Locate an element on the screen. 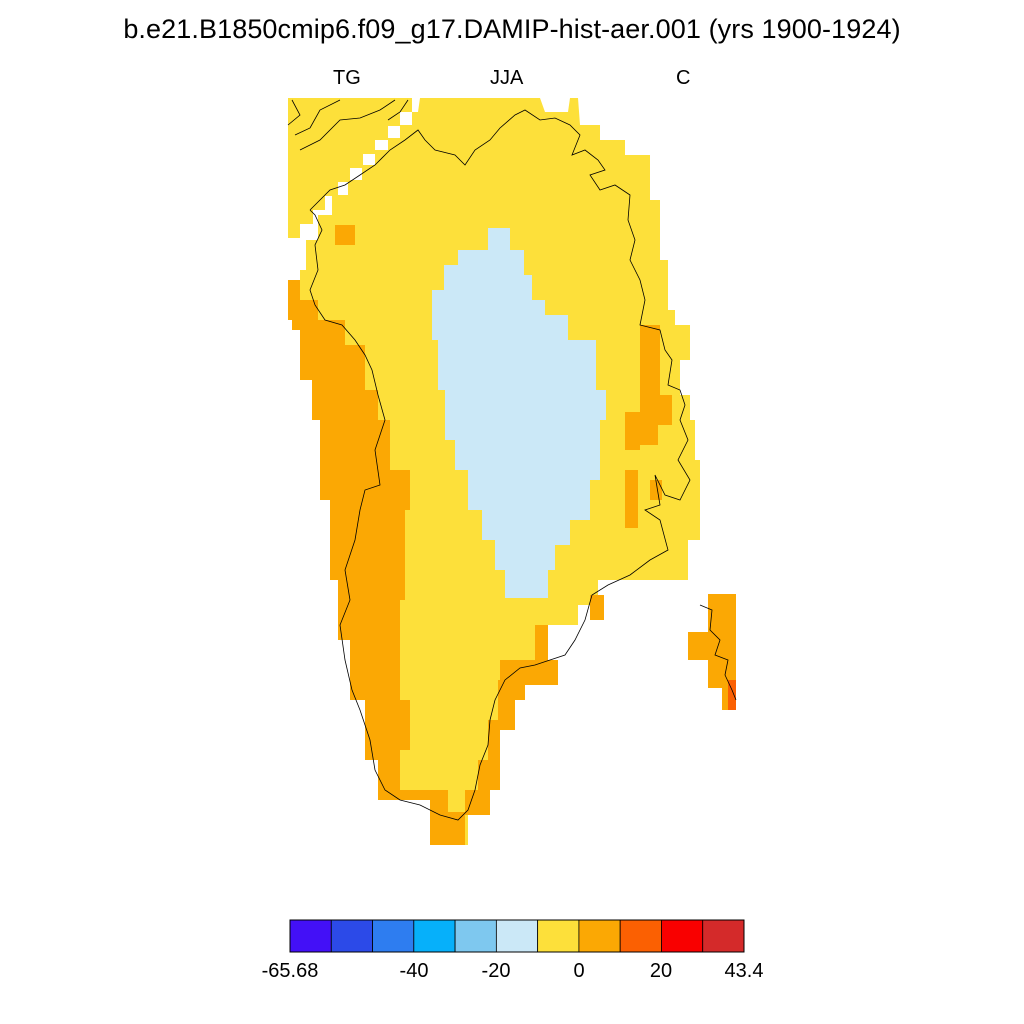 The width and height of the screenshot is (1024, 1024). land-yellow-region is located at coordinates (350, 168).